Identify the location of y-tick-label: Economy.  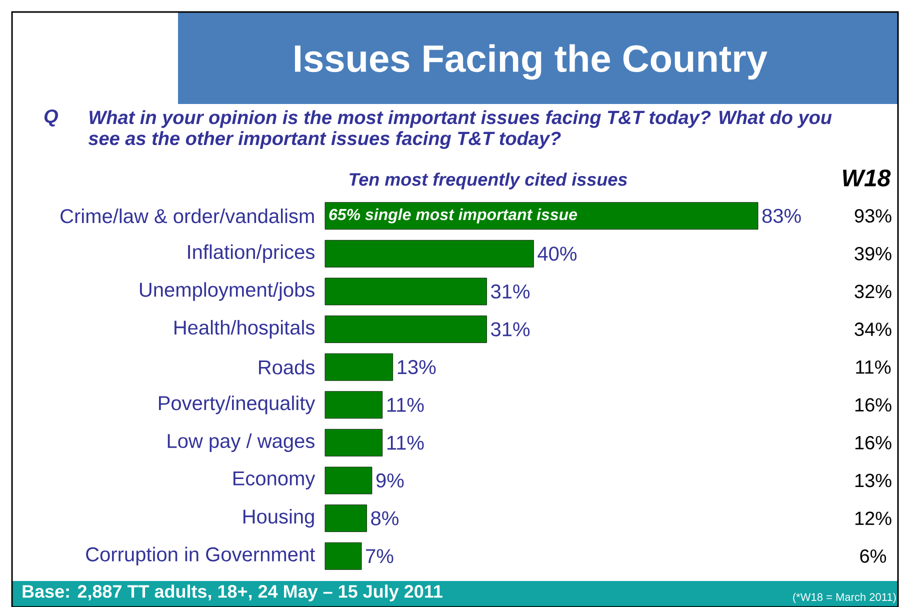
(274, 481).